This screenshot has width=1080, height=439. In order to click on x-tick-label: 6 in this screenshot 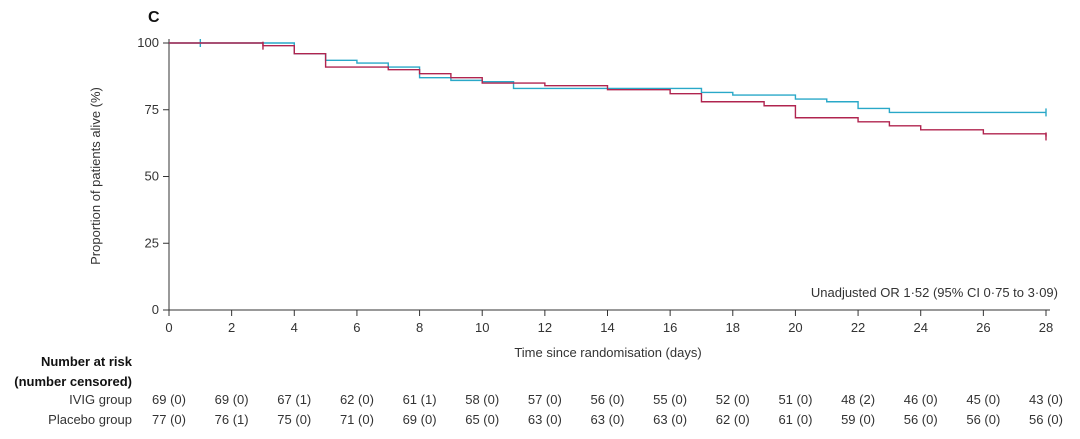, I will do `click(356, 327)`.